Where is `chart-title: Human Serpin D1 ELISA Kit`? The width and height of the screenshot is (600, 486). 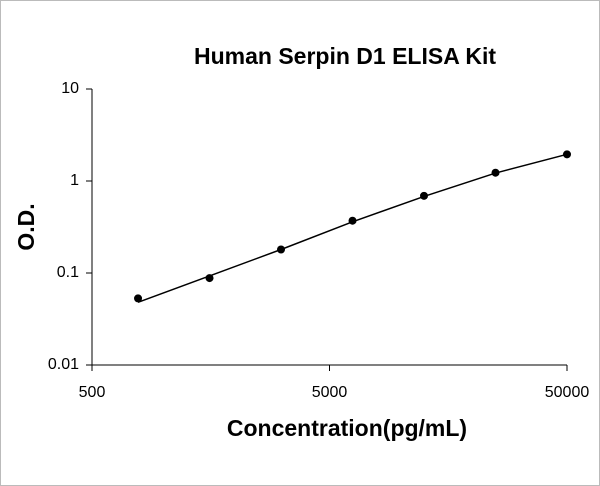
chart-title: Human Serpin D1 ELISA Kit is located at coordinates (345, 56).